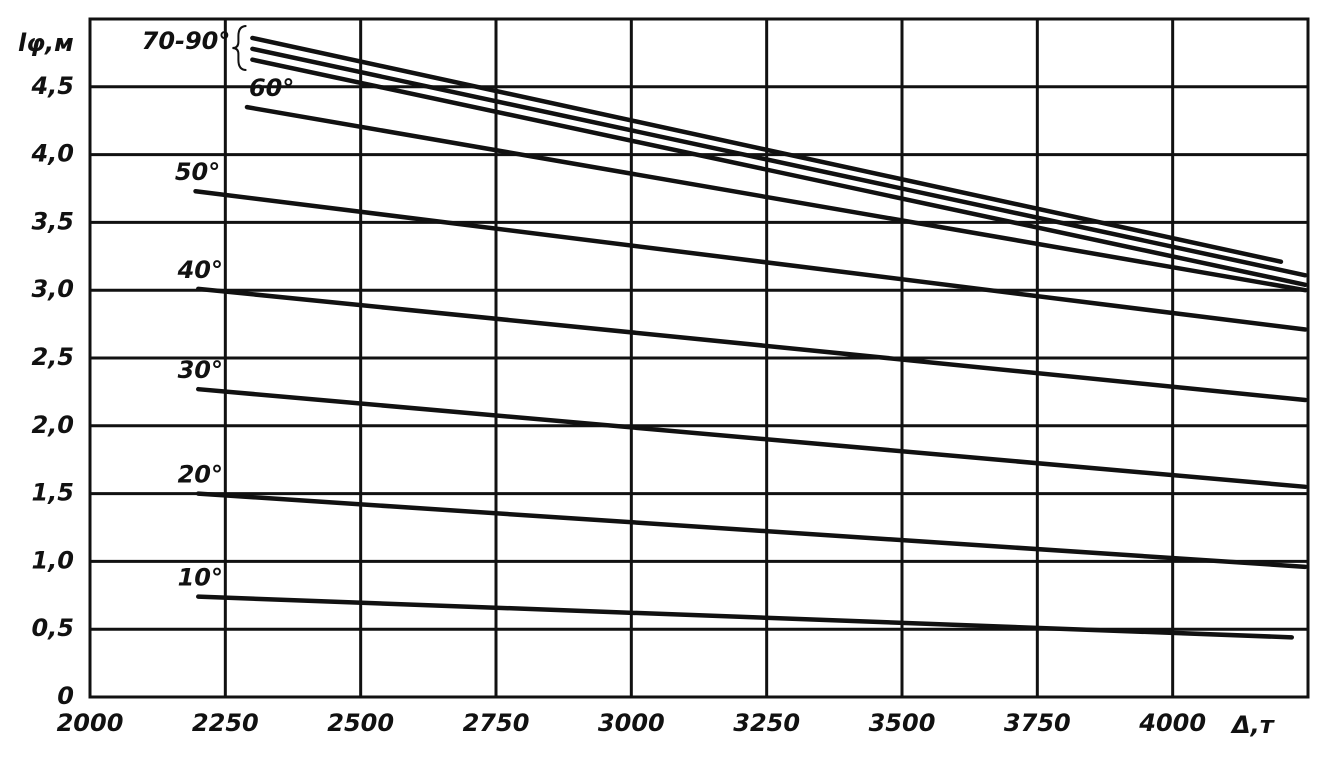 The height and width of the screenshot is (774, 1338). Describe the element at coordinates (1037, 723) in the screenshot. I see `x-tick-label: 3750` at that location.